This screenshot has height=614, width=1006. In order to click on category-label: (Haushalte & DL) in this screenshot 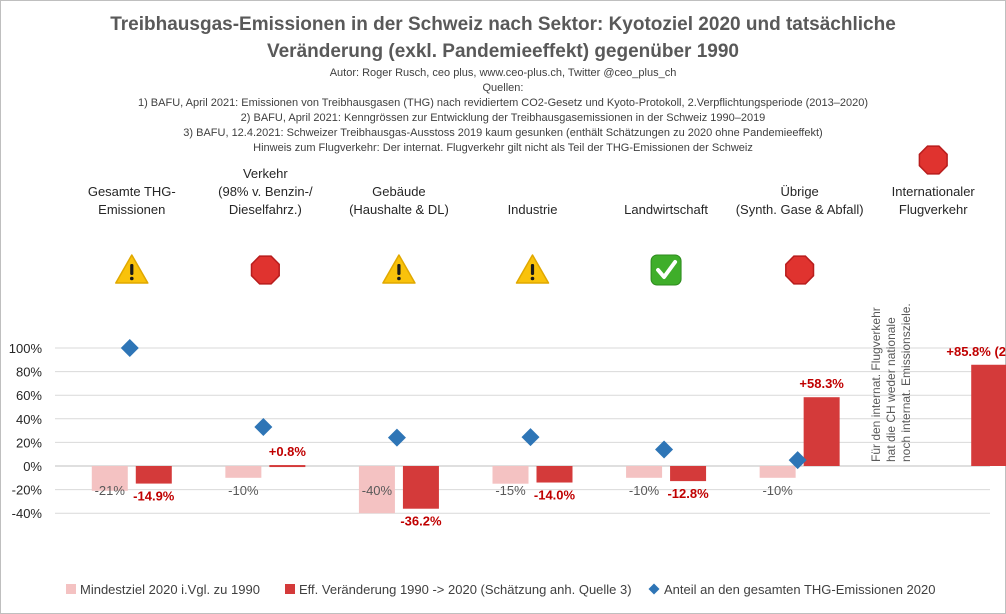, I will do `click(399, 209)`.